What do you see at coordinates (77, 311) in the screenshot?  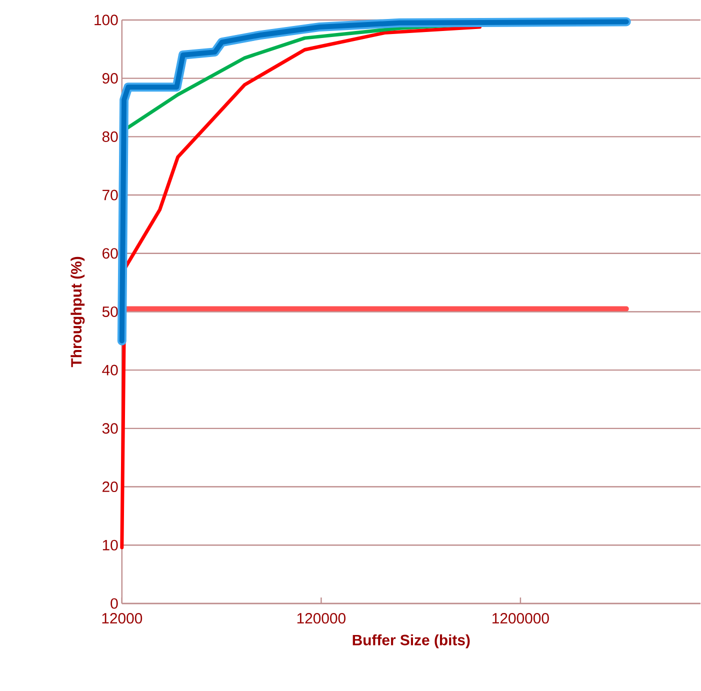 I see `y-axis-title: Throughput (%)` at bounding box center [77, 311].